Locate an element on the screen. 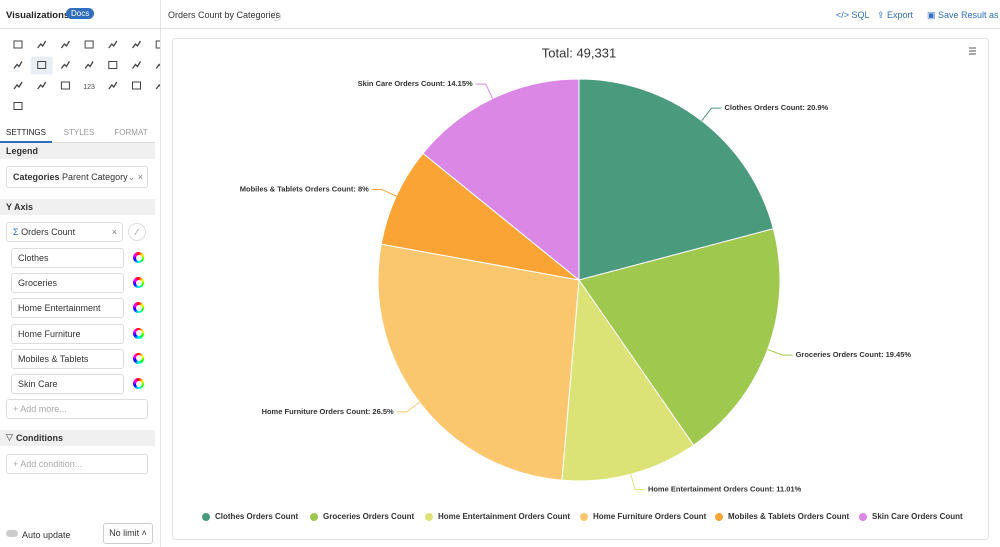  sql-button: </> SQL is located at coordinates (853, 15).